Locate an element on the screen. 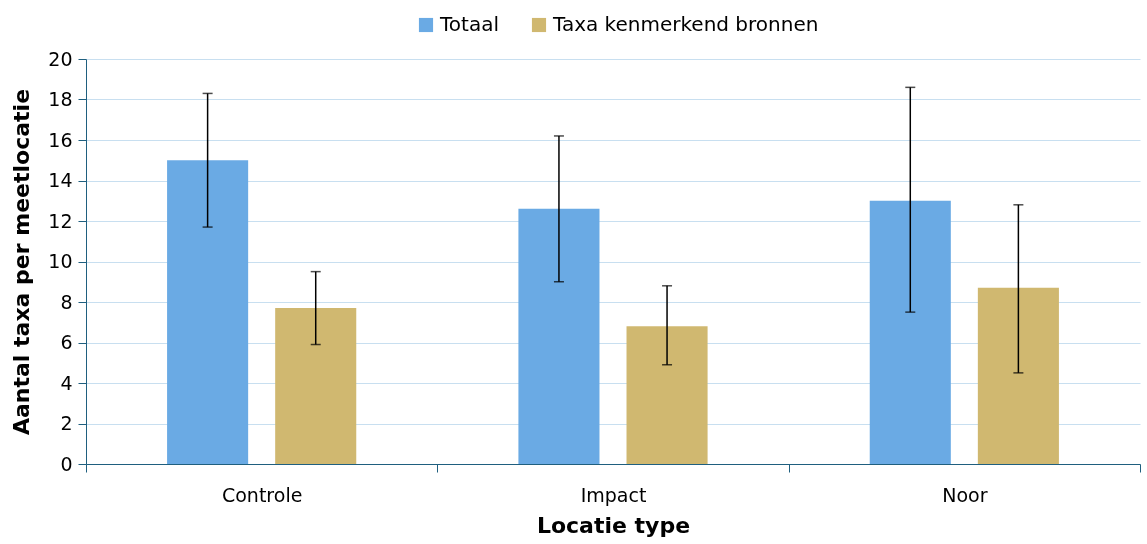 This screenshot has height=544, width=1147. y-tick-label: 6 is located at coordinates (66, 342).